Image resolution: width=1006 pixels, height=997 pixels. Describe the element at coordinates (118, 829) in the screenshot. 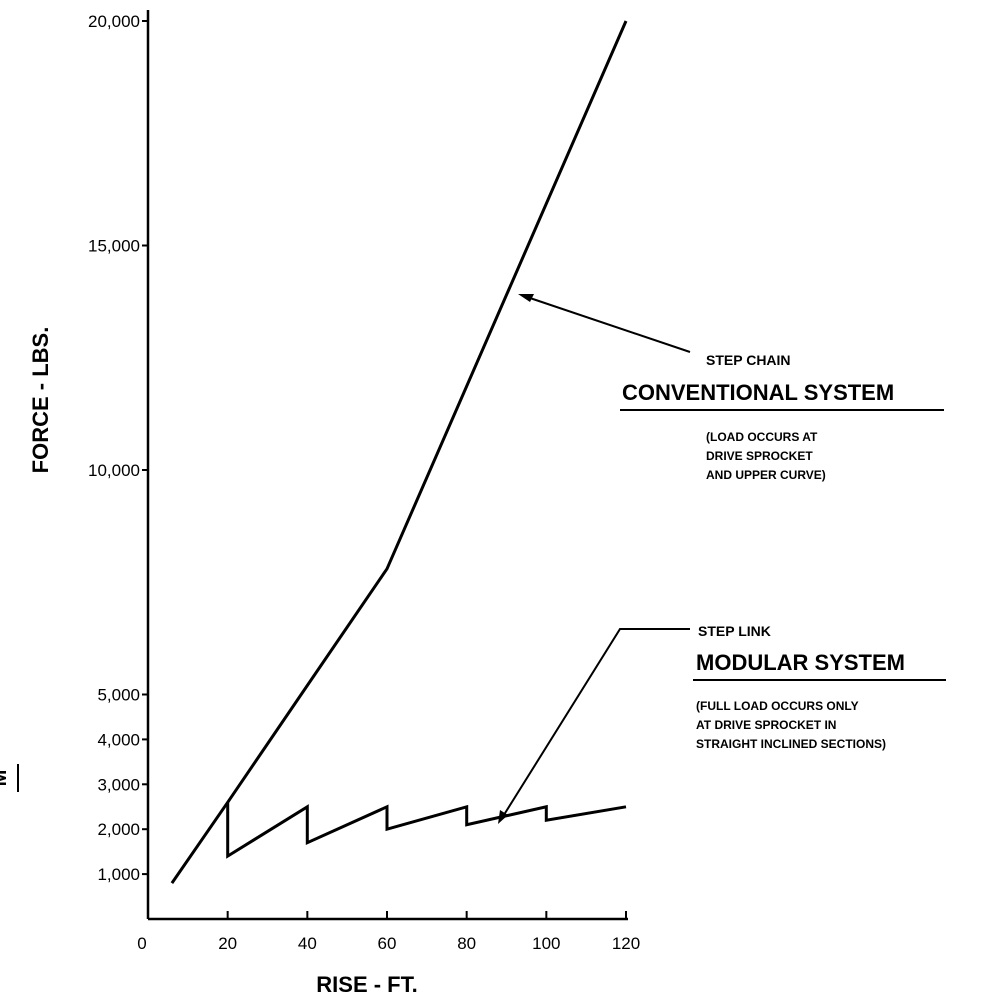

I see `y-tick-label: 2,000` at that location.